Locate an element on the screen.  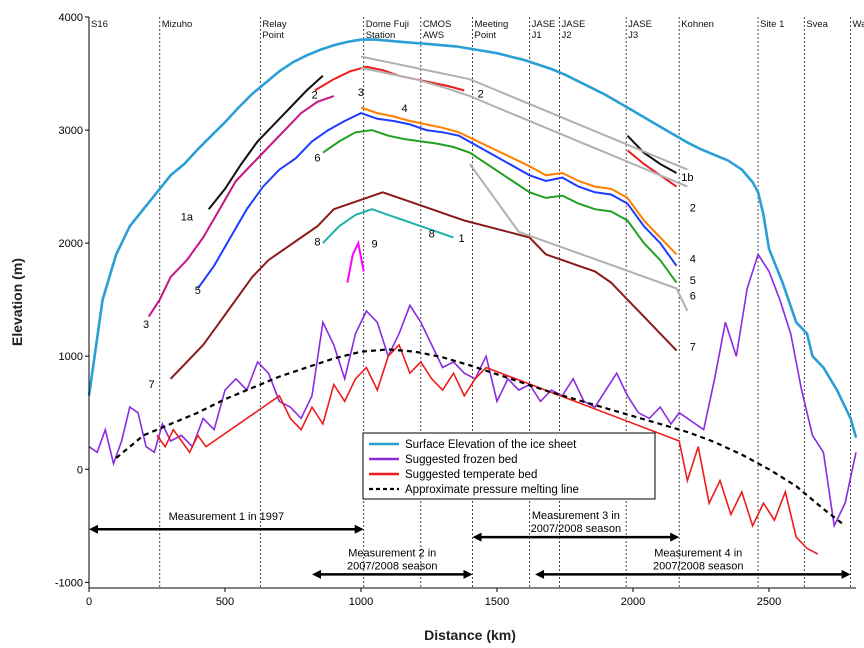
legend-label: Suggested frozen bed is located at coordinates (461, 460).